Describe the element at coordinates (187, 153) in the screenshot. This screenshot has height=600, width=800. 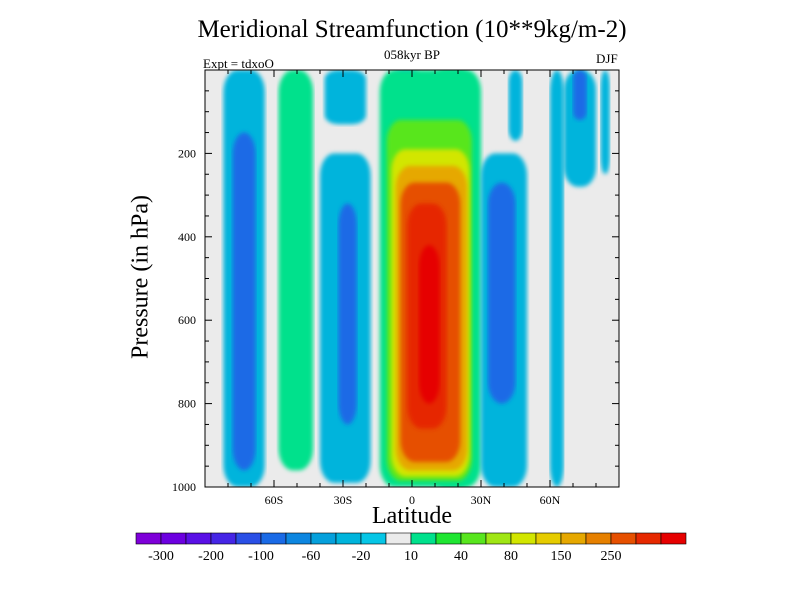
I see `y-tick-label: 200` at that location.